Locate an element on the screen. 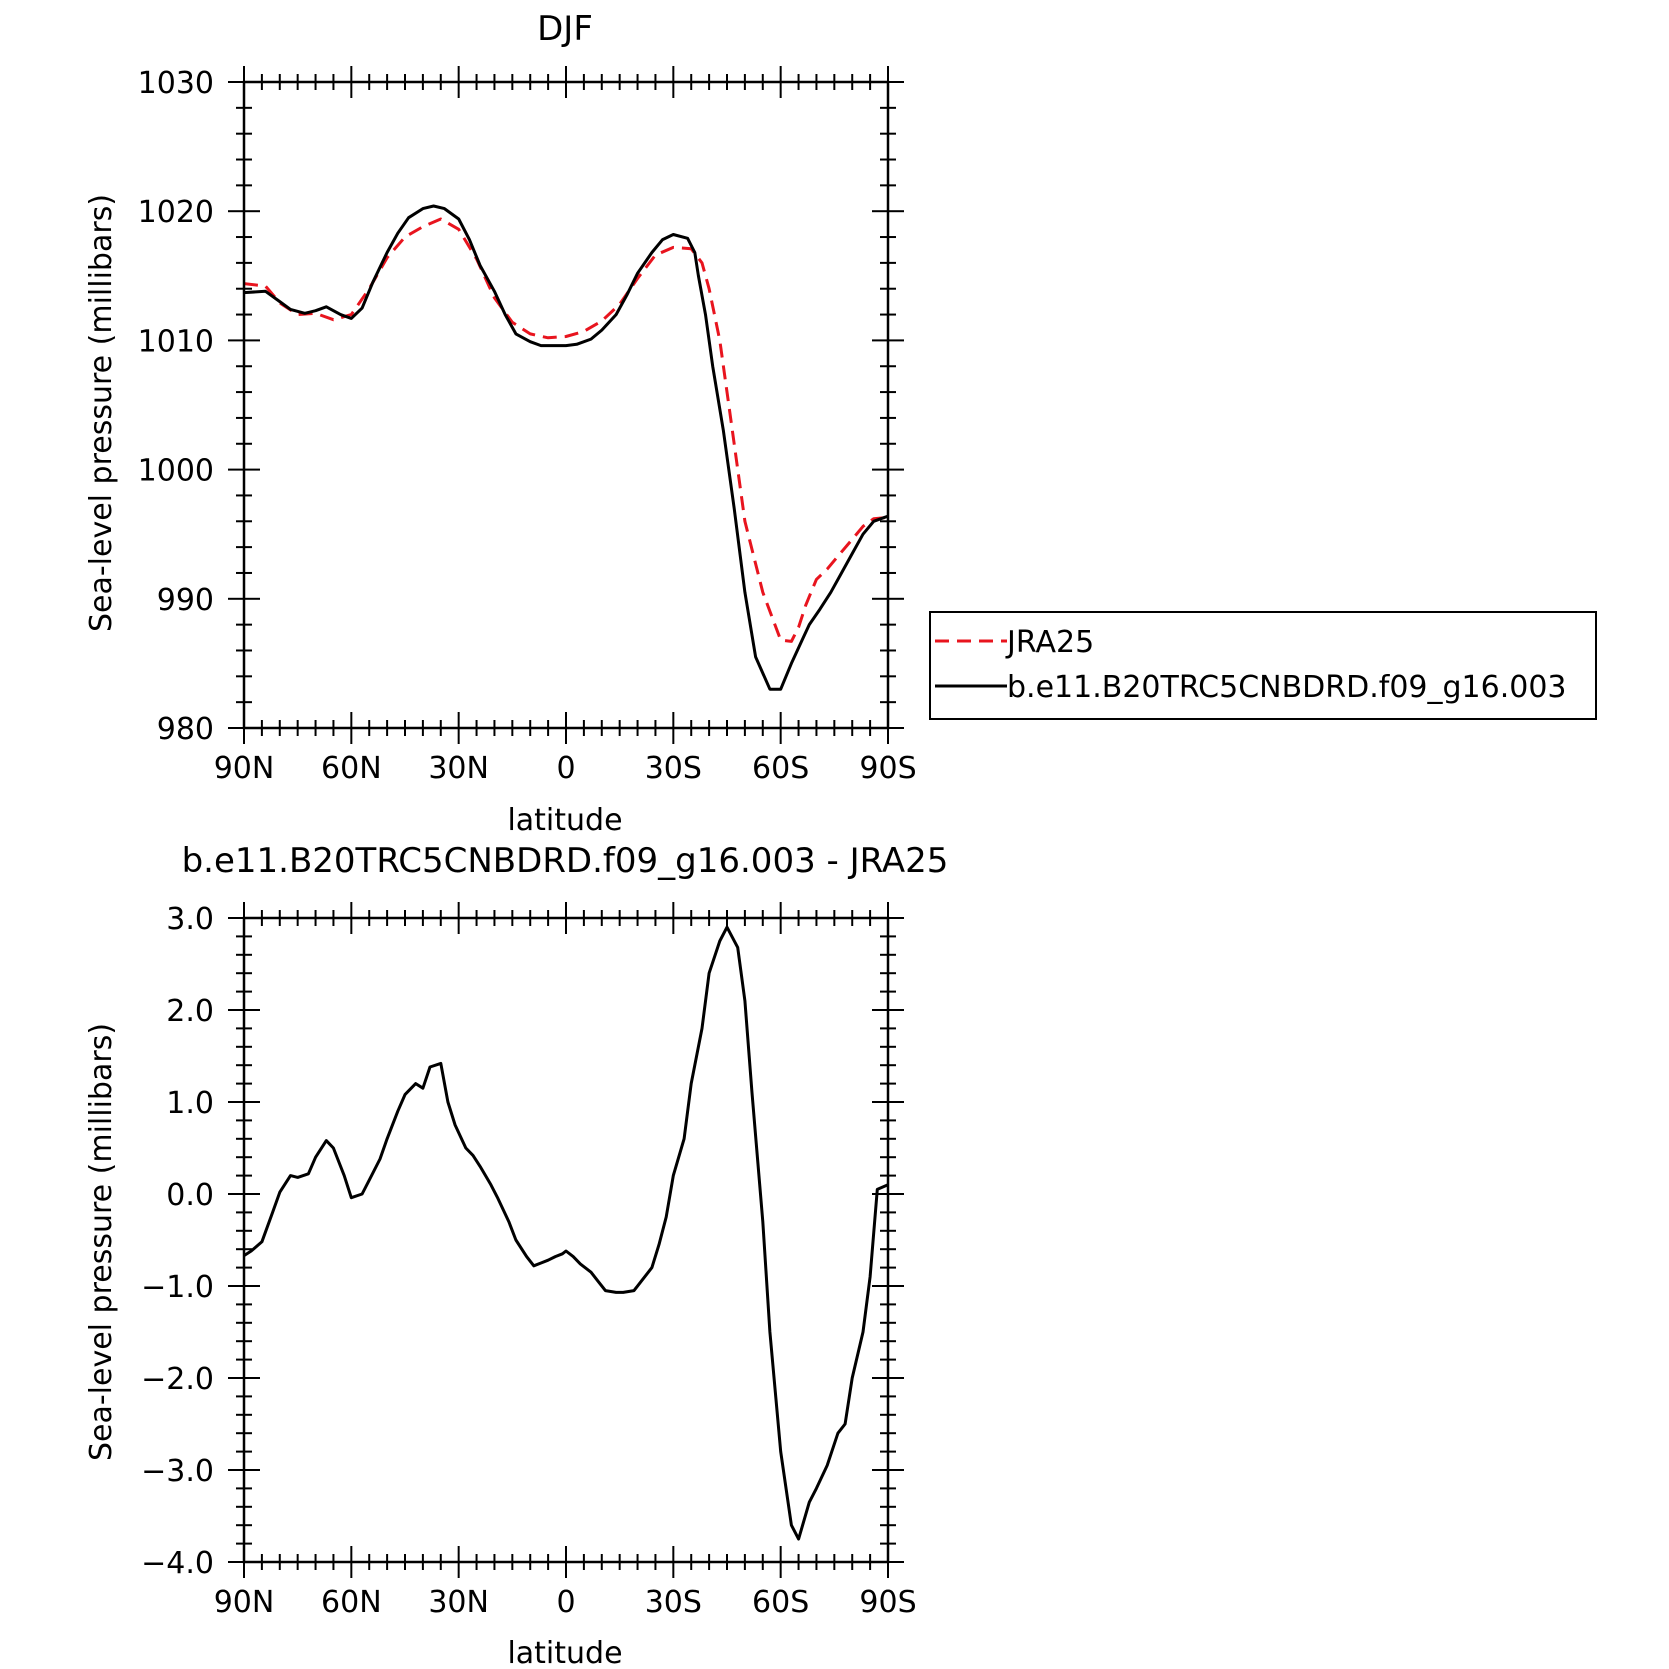 The width and height of the screenshot is (1669, 1669). y-tick-label: 1.0 is located at coordinates (190, 1103).